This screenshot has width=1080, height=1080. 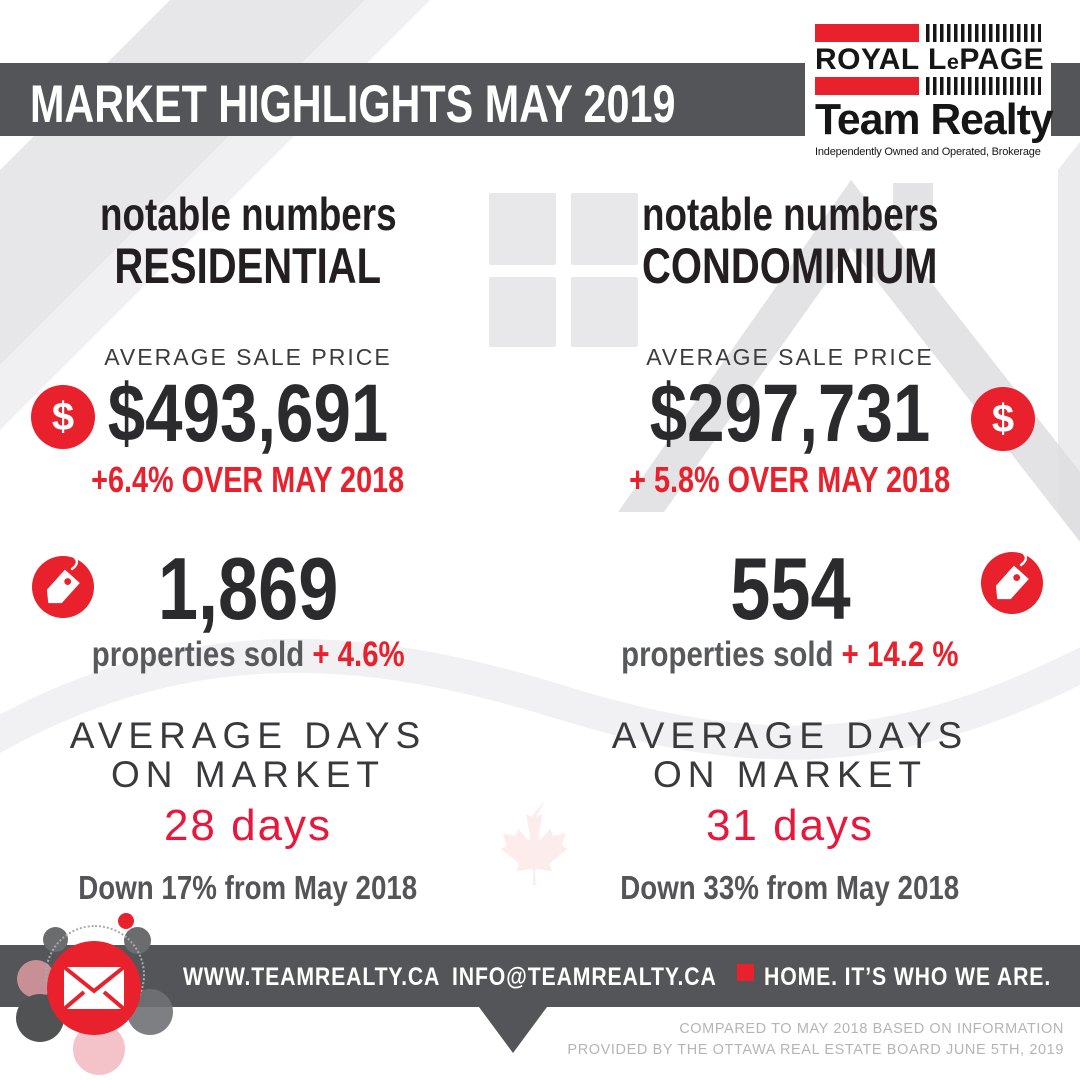 What do you see at coordinates (248, 357) in the screenshot?
I see `residential-price-label: AVERAGE SALE PRICE` at bounding box center [248, 357].